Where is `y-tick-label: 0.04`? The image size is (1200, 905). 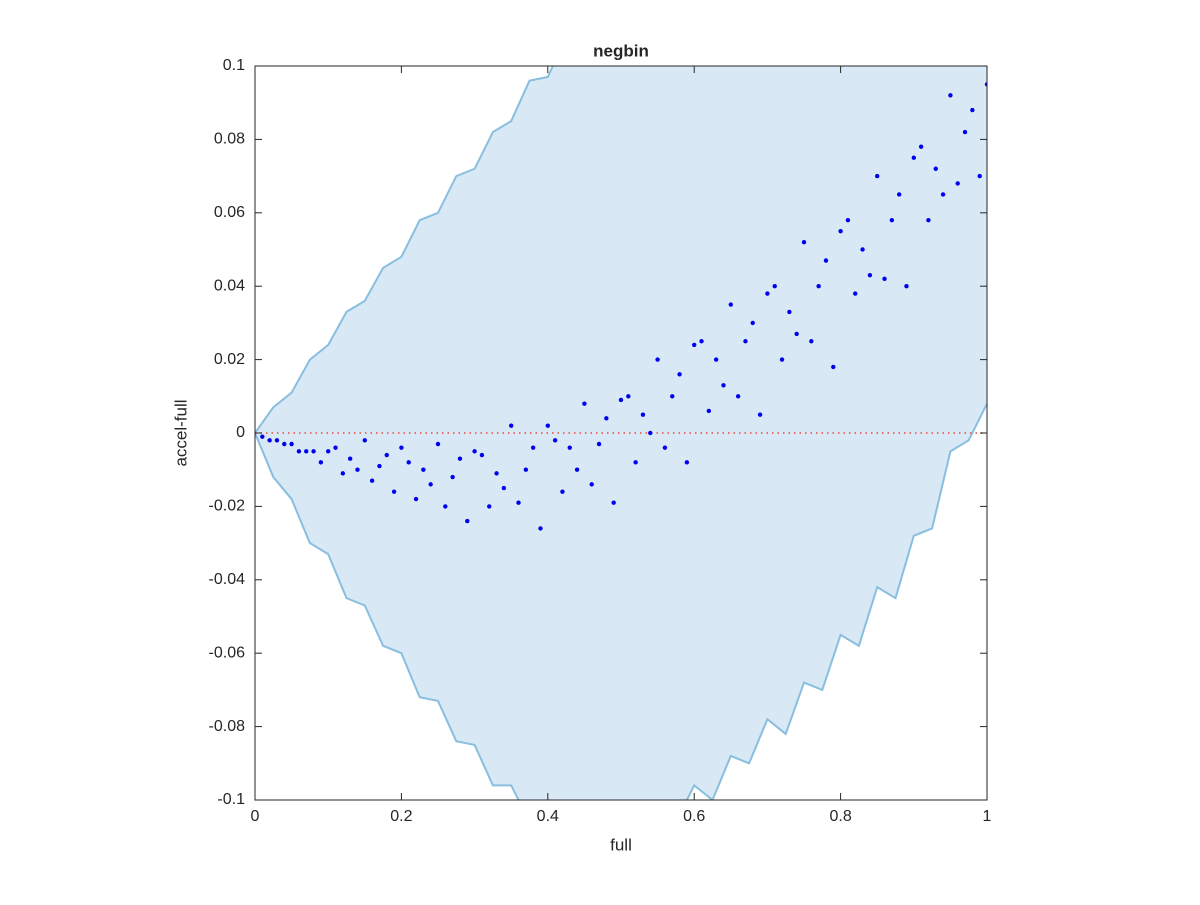 y-tick-label: 0.04 is located at coordinates (229, 285).